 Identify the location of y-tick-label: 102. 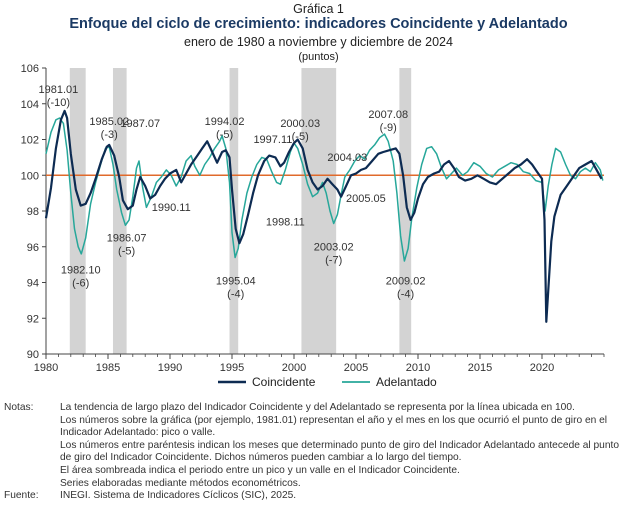
(30, 141).